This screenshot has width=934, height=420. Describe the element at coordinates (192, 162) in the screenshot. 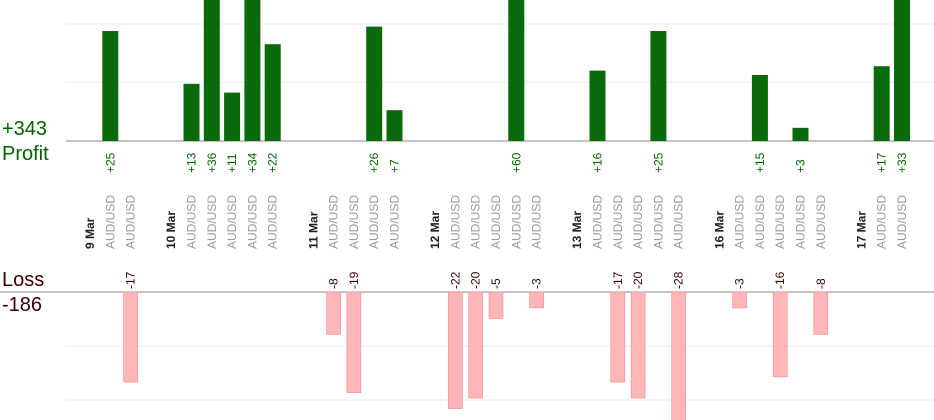

I see `profit-value-label: +13` at that location.